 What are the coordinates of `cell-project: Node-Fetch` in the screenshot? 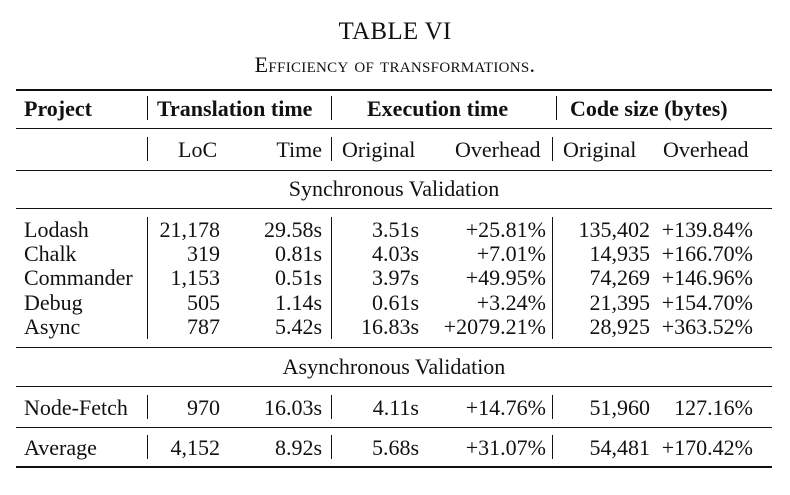 It's located at (76, 407).